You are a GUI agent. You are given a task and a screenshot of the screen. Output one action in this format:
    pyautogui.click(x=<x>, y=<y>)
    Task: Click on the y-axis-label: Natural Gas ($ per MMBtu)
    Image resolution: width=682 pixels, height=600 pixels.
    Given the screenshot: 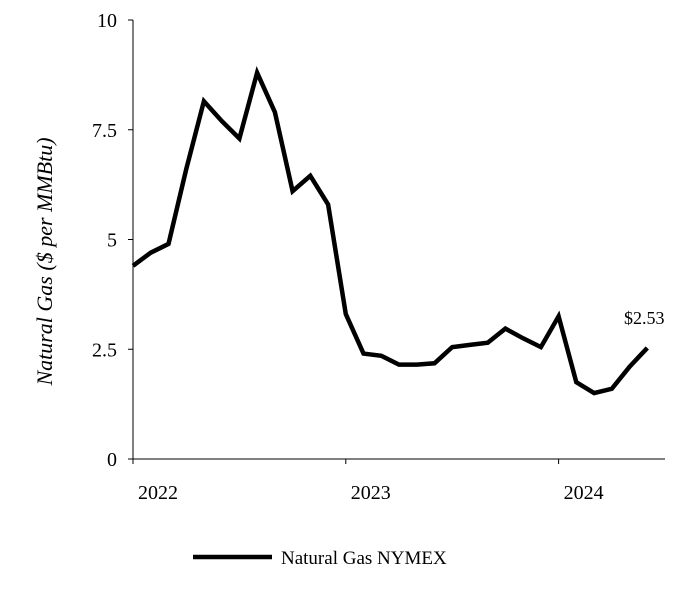 What is the action you would take?
    pyautogui.click(x=44, y=261)
    